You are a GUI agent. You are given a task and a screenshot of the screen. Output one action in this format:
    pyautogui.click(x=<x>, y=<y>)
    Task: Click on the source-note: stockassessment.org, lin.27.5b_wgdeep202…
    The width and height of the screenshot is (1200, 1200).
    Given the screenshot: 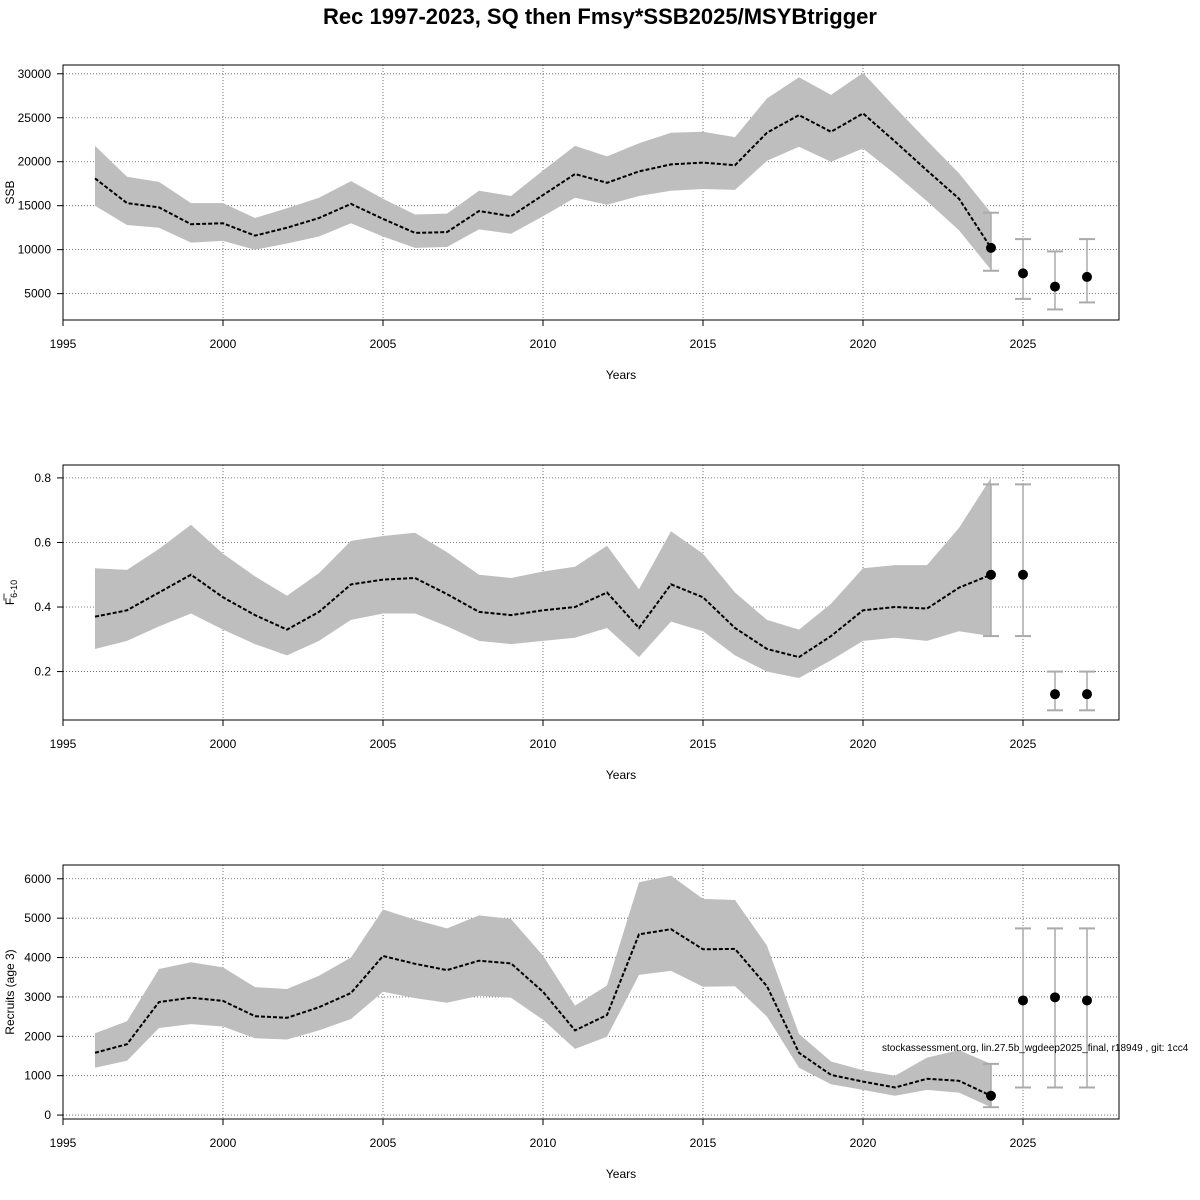 What is the action you would take?
    pyautogui.click(x=1035, y=1048)
    